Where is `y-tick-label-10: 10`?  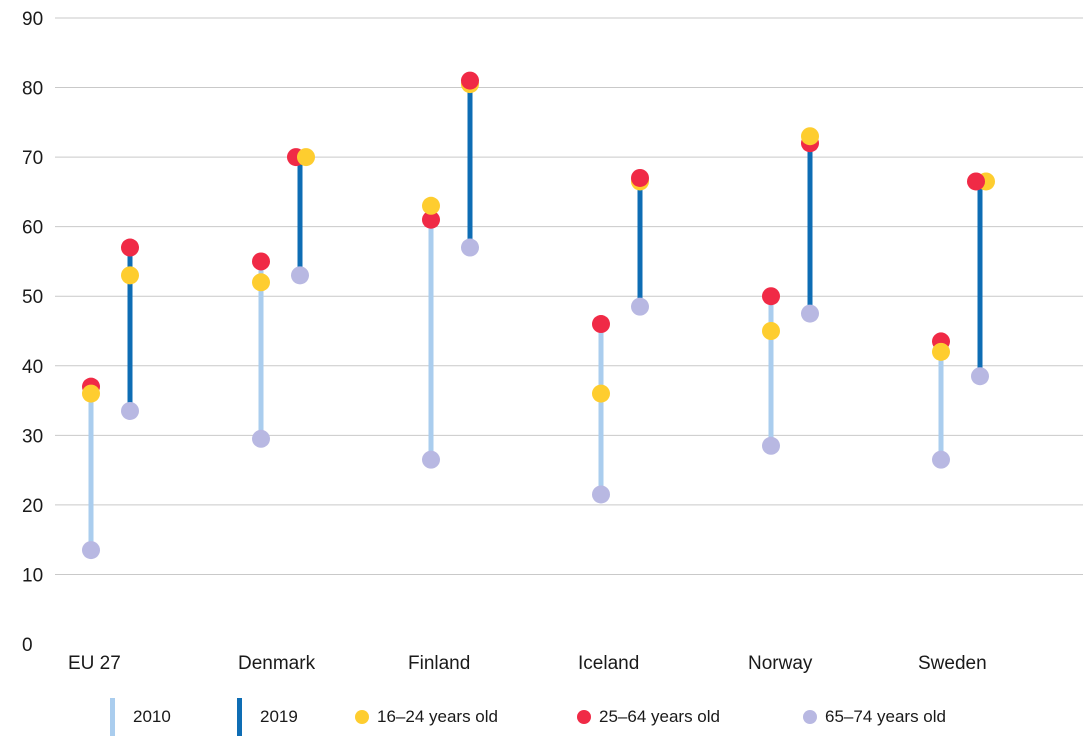
y-tick-label-10: 10 is located at coordinates (32, 575).